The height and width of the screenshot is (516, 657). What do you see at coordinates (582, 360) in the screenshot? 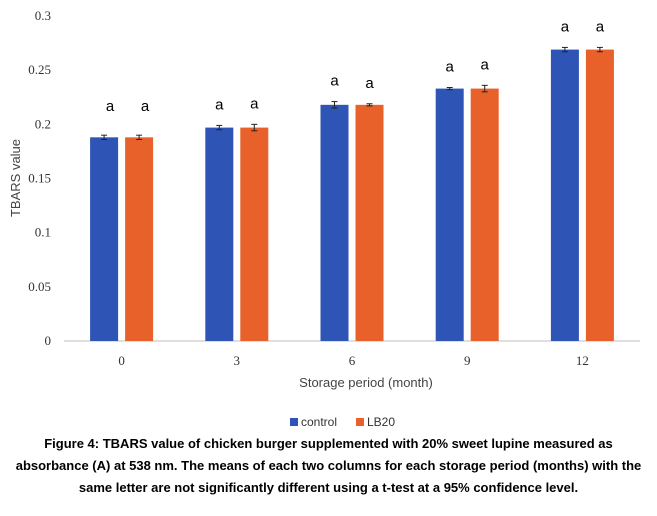
I see `x-tick-label: 12` at bounding box center [582, 360].